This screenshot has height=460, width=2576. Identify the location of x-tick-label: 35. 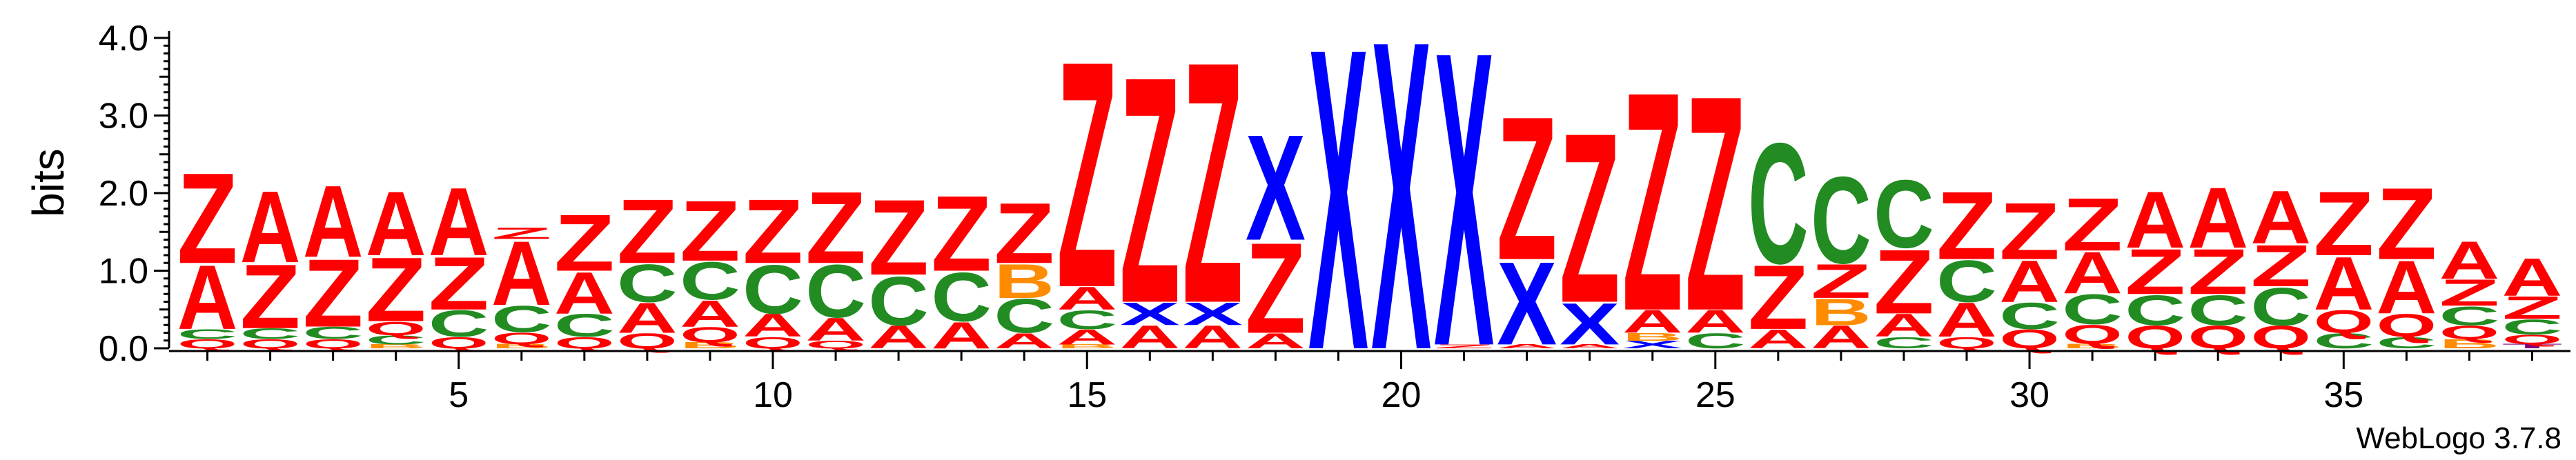
(2343, 395).